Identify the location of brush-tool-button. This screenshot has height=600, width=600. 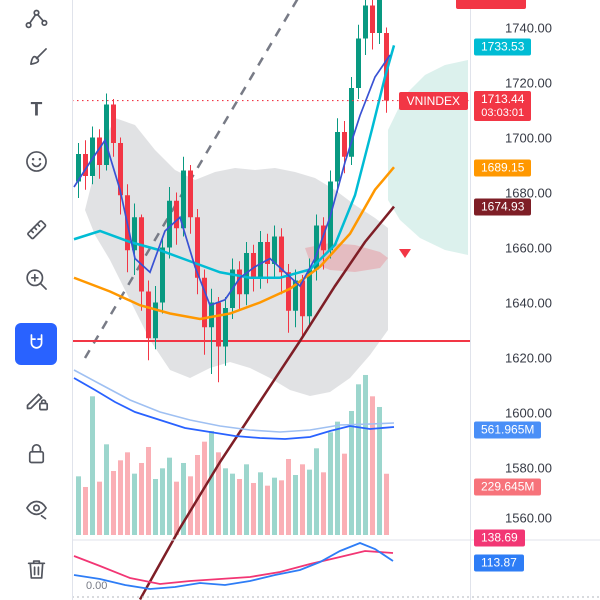
(36, 58).